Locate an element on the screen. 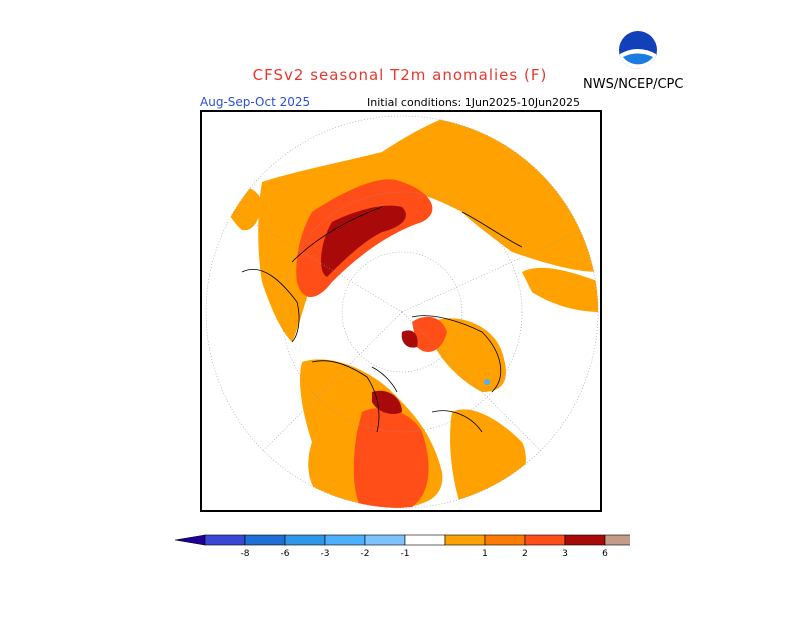  coastlines is located at coordinates (382, 319).